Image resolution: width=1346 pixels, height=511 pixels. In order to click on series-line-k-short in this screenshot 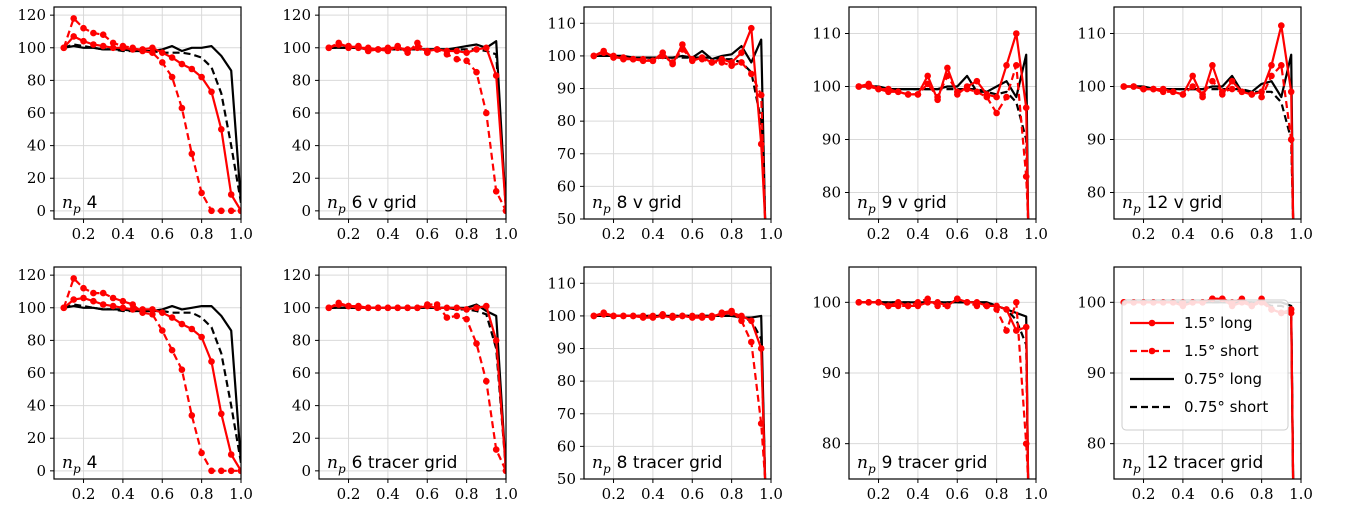, I will do `click(417, 388)`.